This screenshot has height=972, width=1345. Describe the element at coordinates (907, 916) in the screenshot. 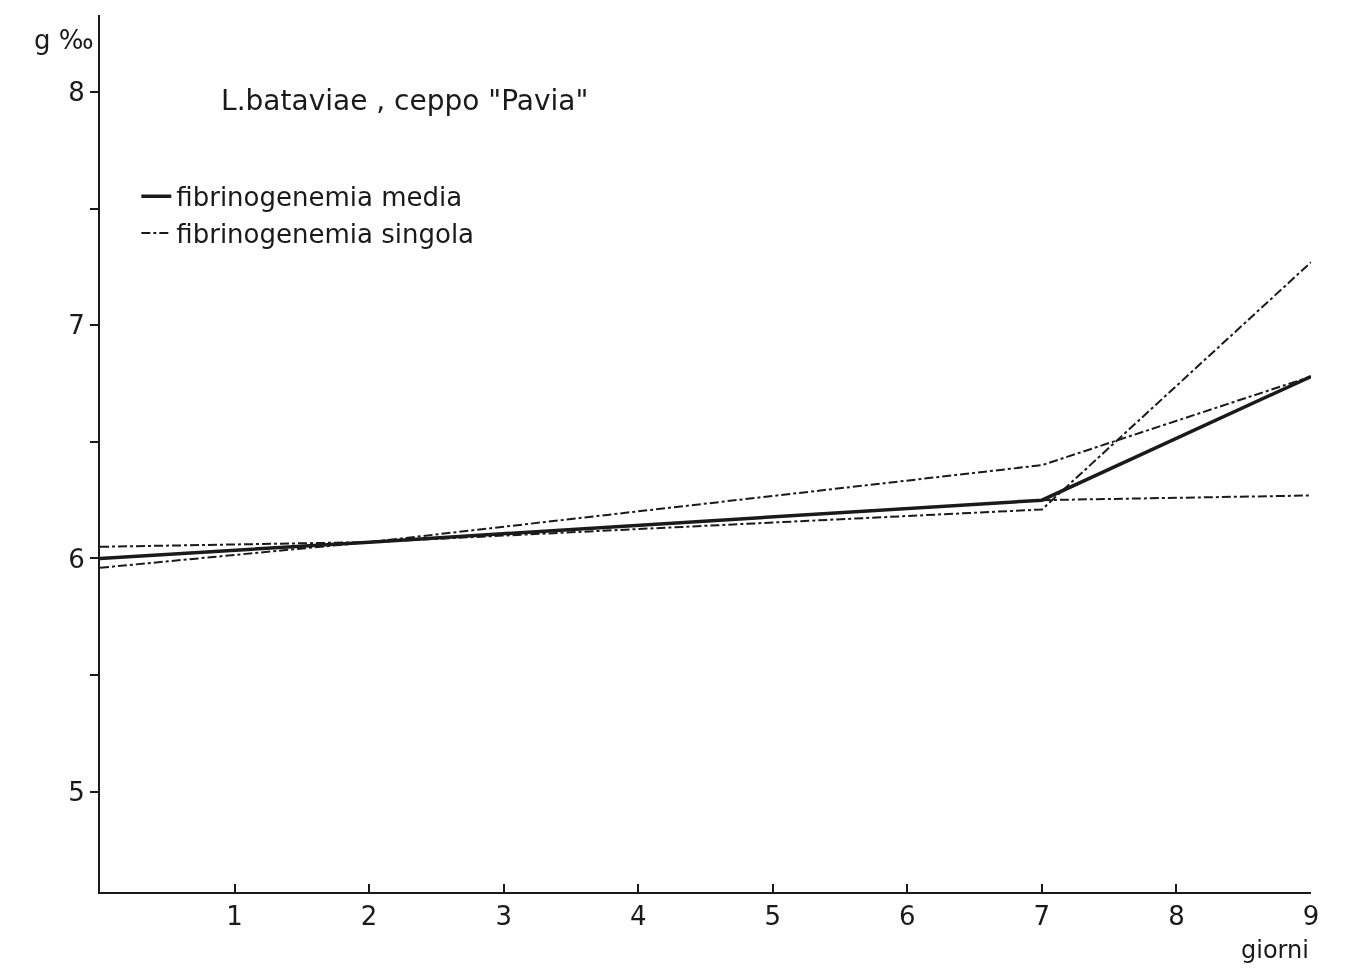

I see `x-tick-label: 6` at that location.